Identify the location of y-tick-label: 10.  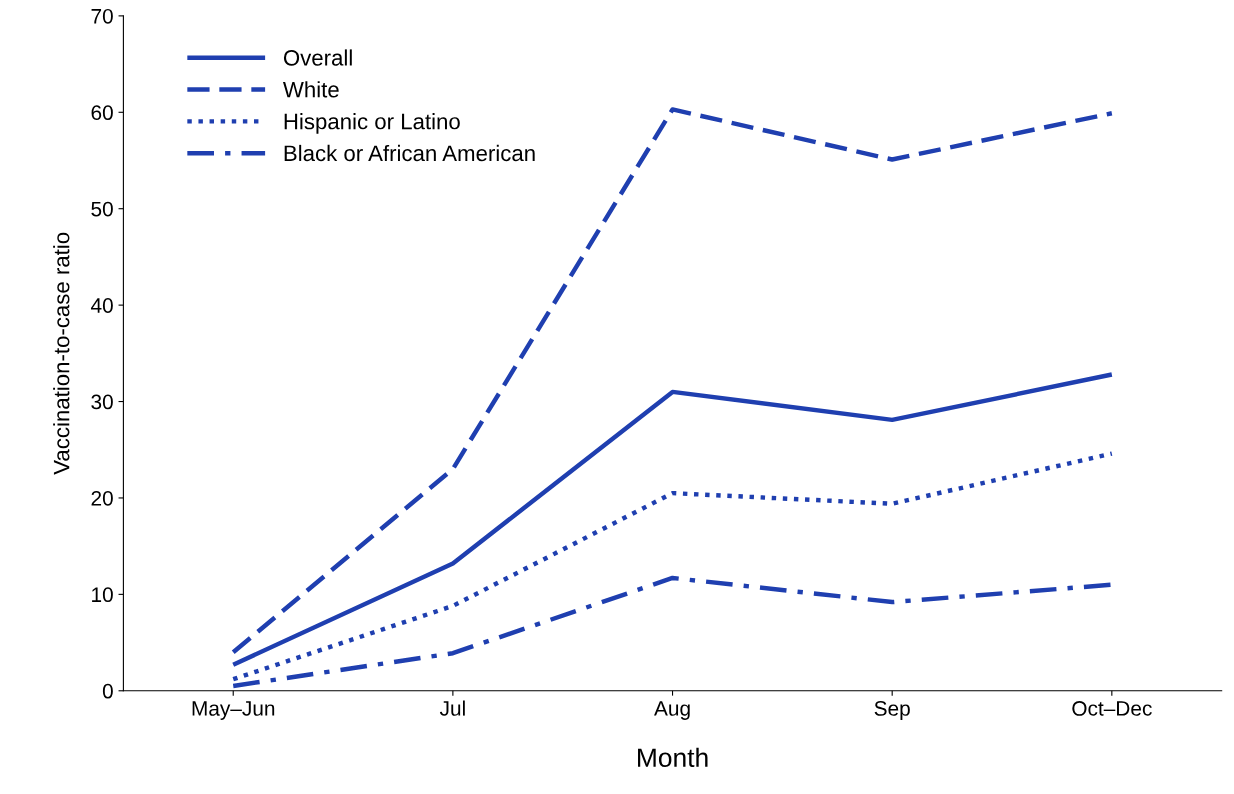
(102, 595).